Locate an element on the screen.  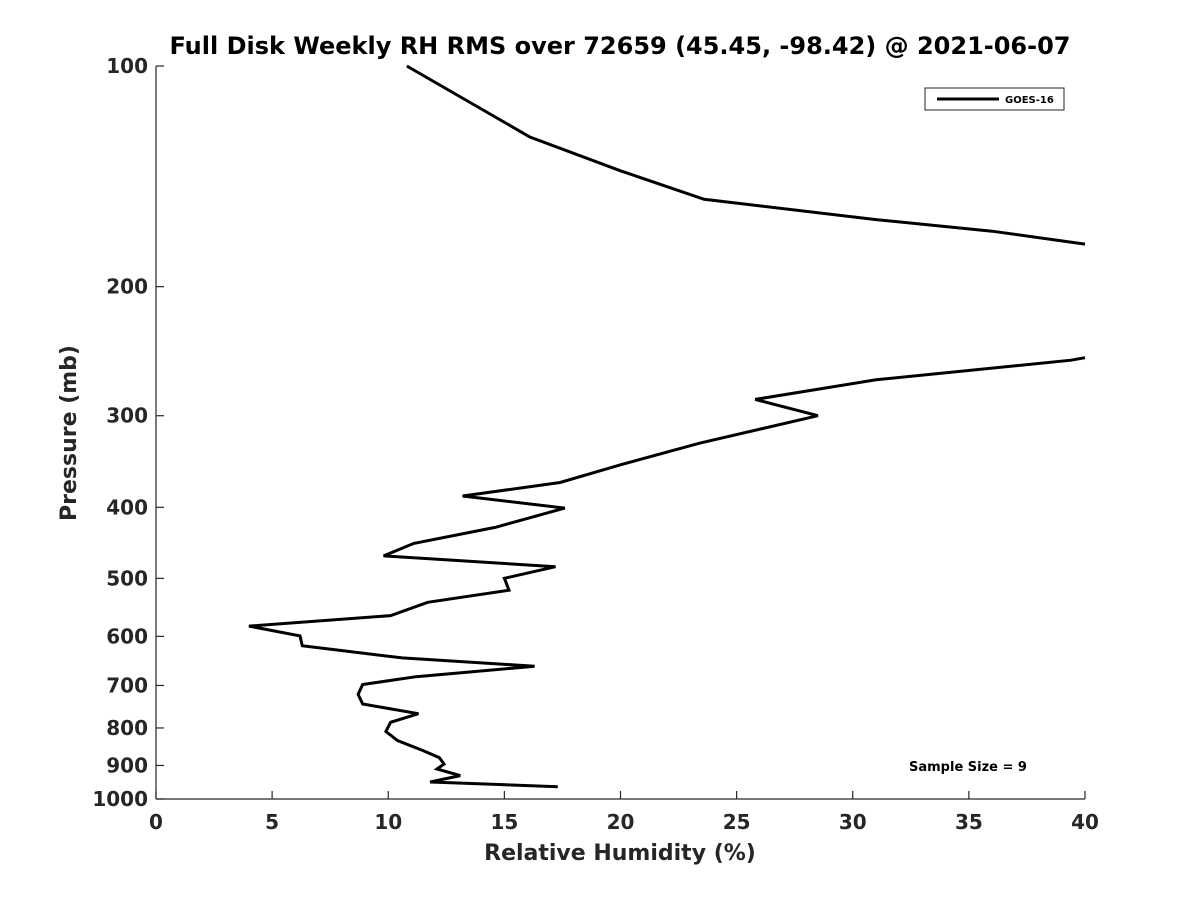
x-tick-label: 15 is located at coordinates (504, 822).